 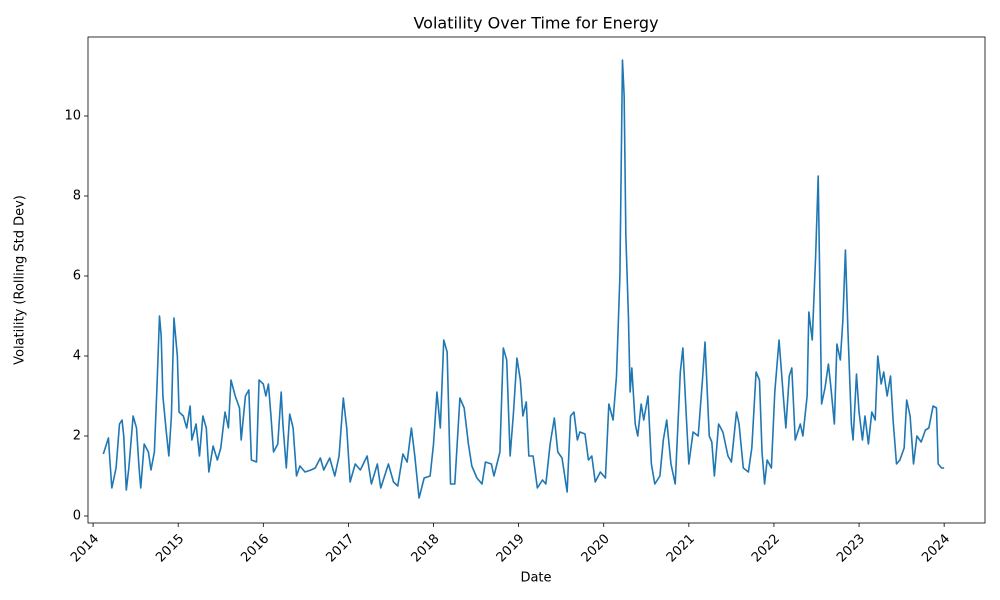 What do you see at coordinates (426, 548) in the screenshot?
I see `x-tick-label: 2018` at bounding box center [426, 548].